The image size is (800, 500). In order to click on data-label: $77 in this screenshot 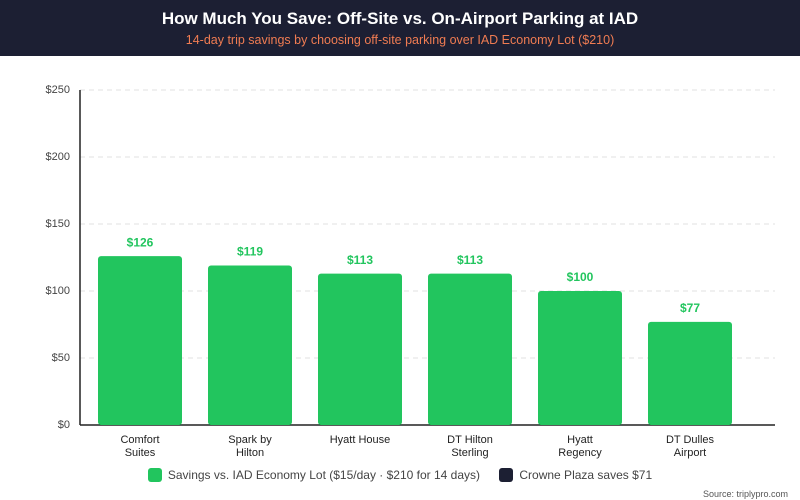, I will do `click(690, 308)`.